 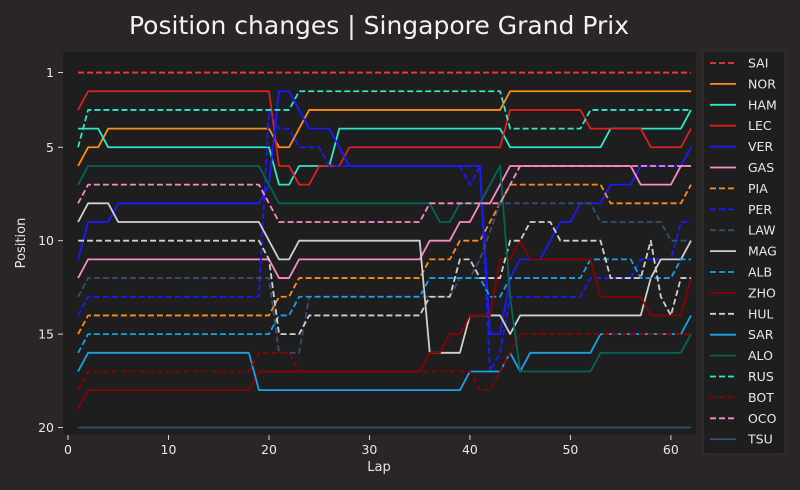 What do you see at coordinates (46, 240) in the screenshot?
I see `y-tick-label: 10` at bounding box center [46, 240].